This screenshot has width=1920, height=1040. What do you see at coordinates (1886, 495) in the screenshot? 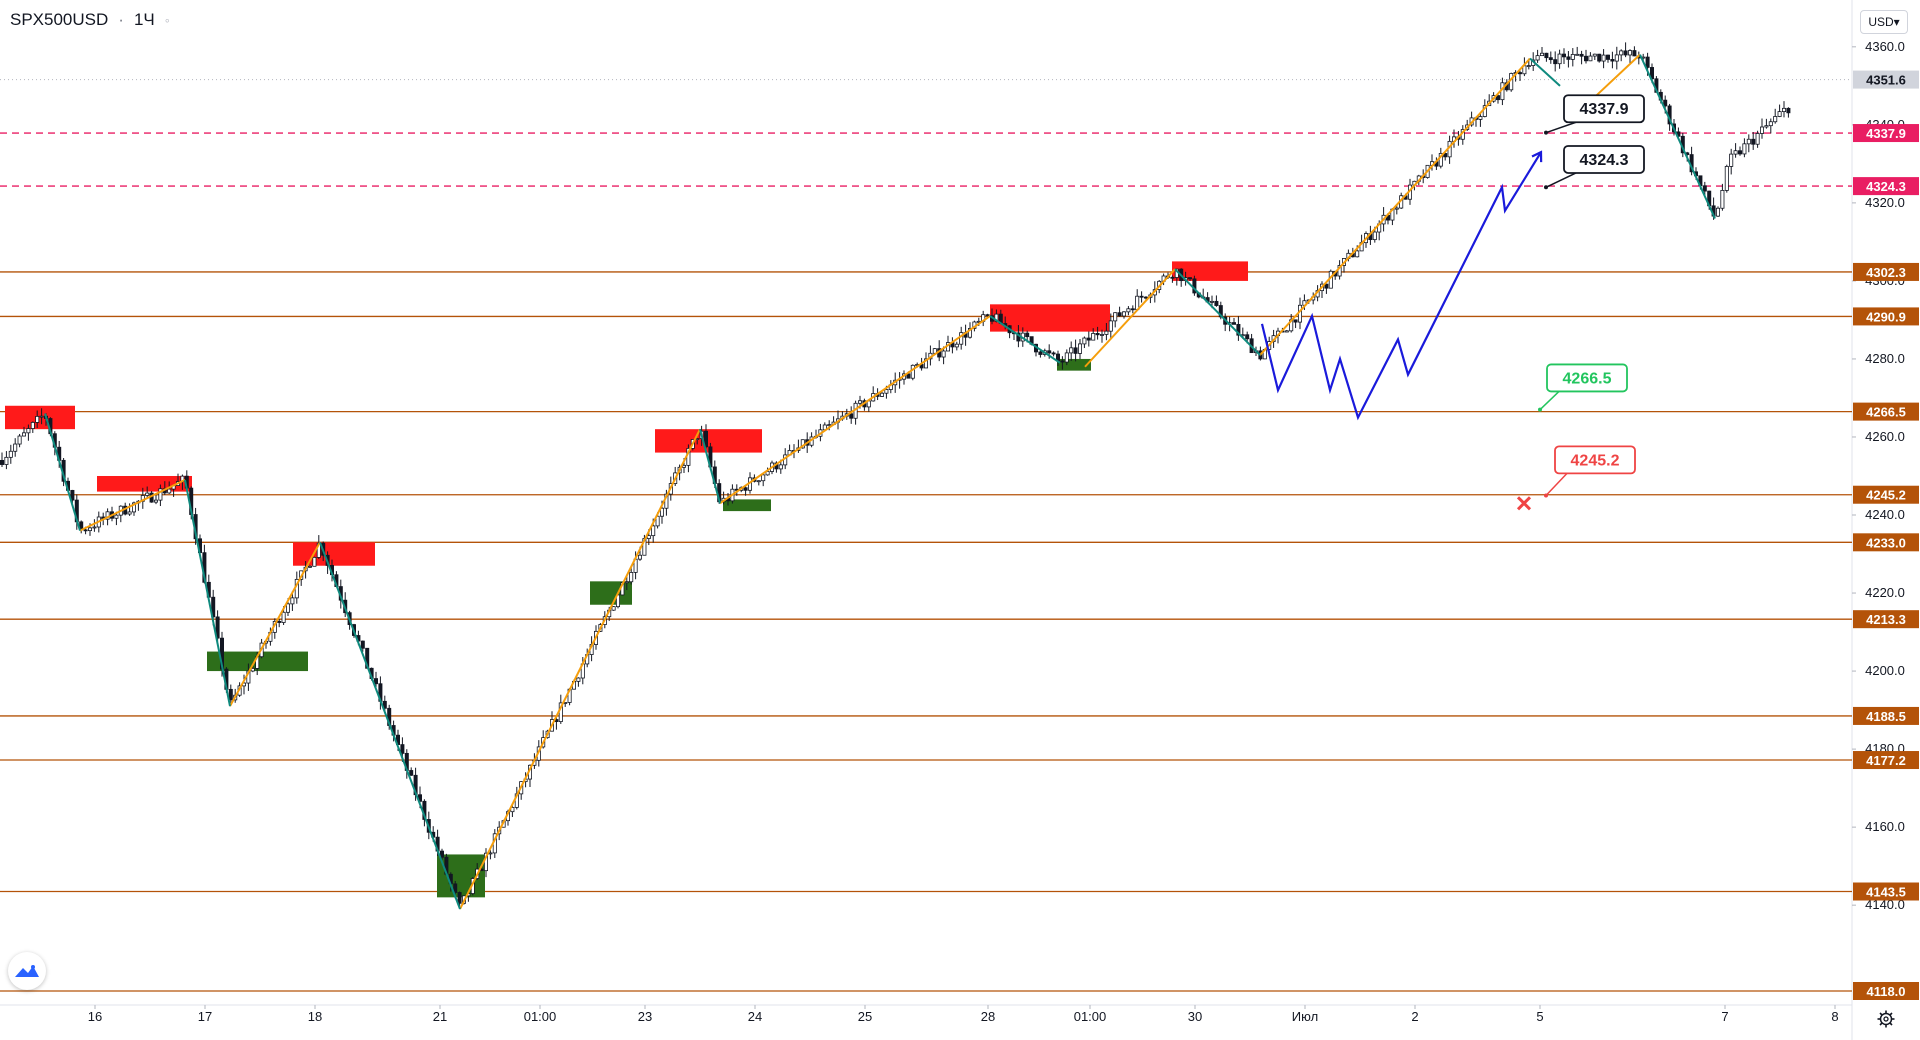
I see `level-axis-label: 4245.2` at bounding box center [1886, 495].